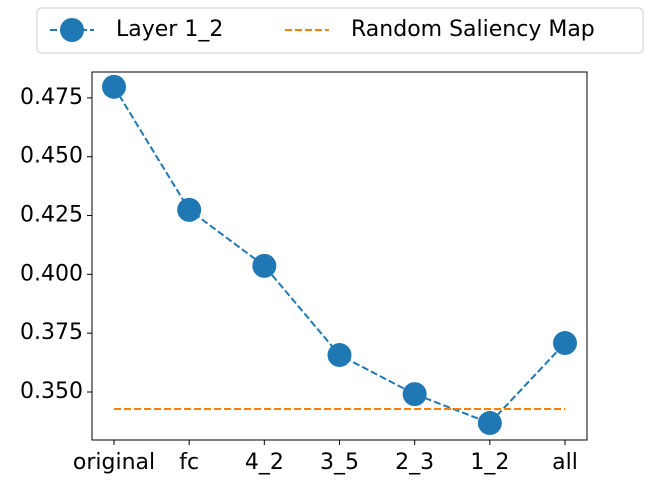 The image size is (653, 484). Describe the element at coordinates (51, 97) in the screenshot. I see `y-tick-label: 0.475` at that location.